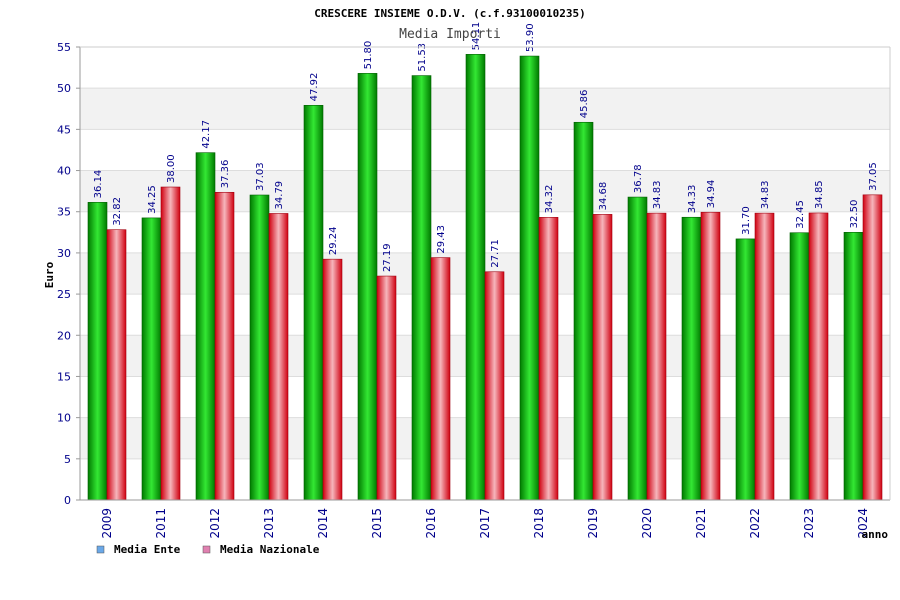 This screenshot has width=900, height=600. I want to click on x-tick-label: 2017, so click(485, 523).